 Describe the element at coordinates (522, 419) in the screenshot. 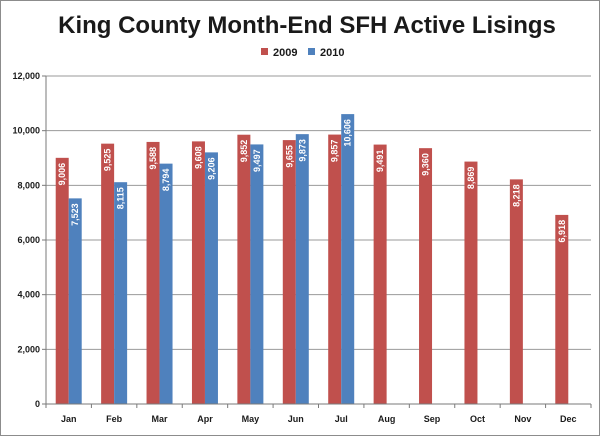

I see `x-category-label: Nov` at that location.